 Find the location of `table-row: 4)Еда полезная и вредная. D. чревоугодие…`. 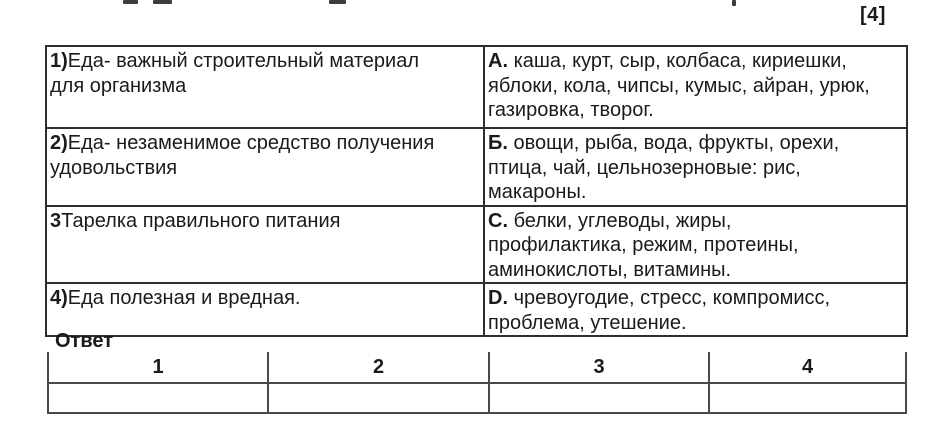

table-row: 4)Еда полезная и вредная. D. чревоугодие… is located at coordinates (476, 309).